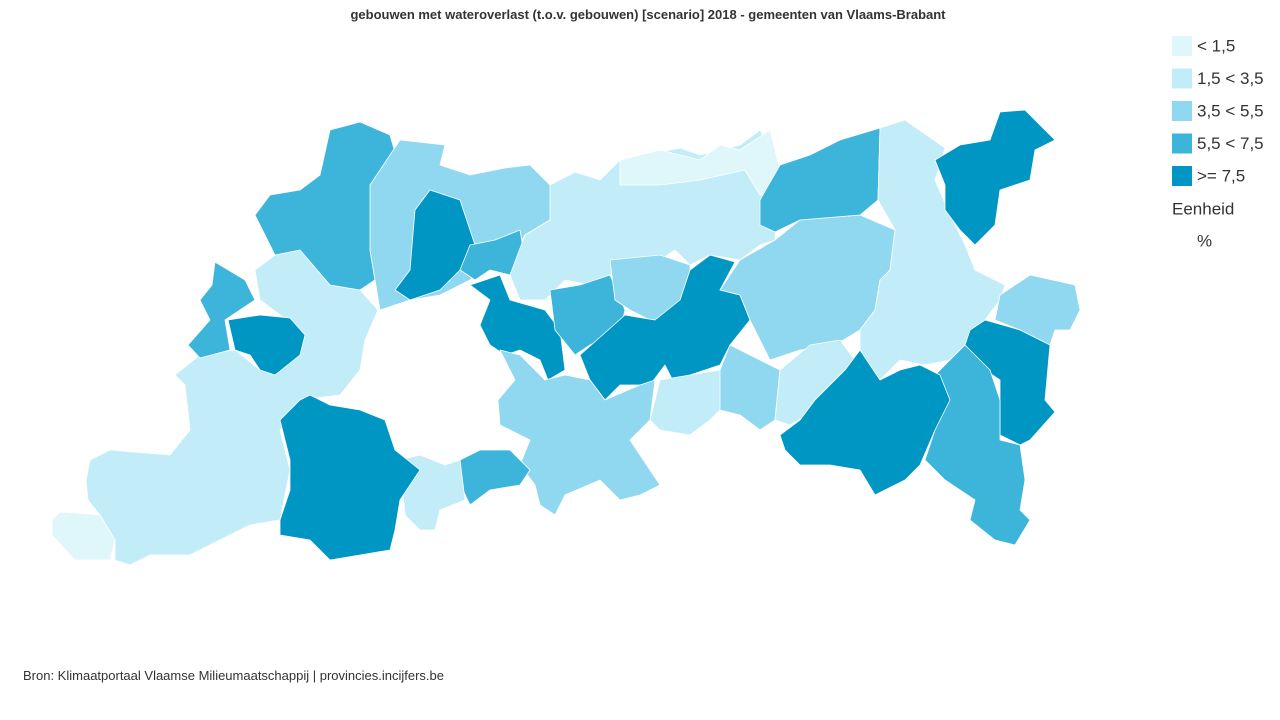 The width and height of the screenshot is (1280, 720). What do you see at coordinates (1230, 110) in the screenshot?
I see `legend-label: 3,5 < 5,5` at bounding box center [1230, 110].